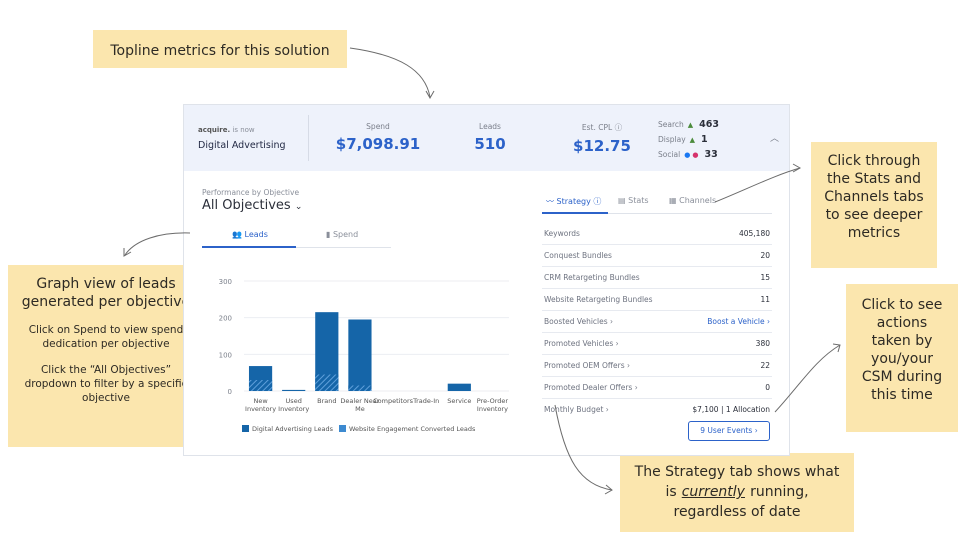  I want to click on arrow-topline, so click(390, 72).